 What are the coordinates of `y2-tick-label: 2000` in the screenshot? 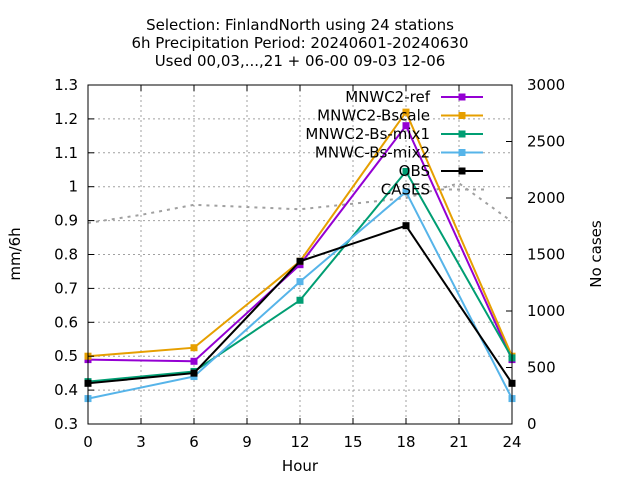 It's located at (546, 198).